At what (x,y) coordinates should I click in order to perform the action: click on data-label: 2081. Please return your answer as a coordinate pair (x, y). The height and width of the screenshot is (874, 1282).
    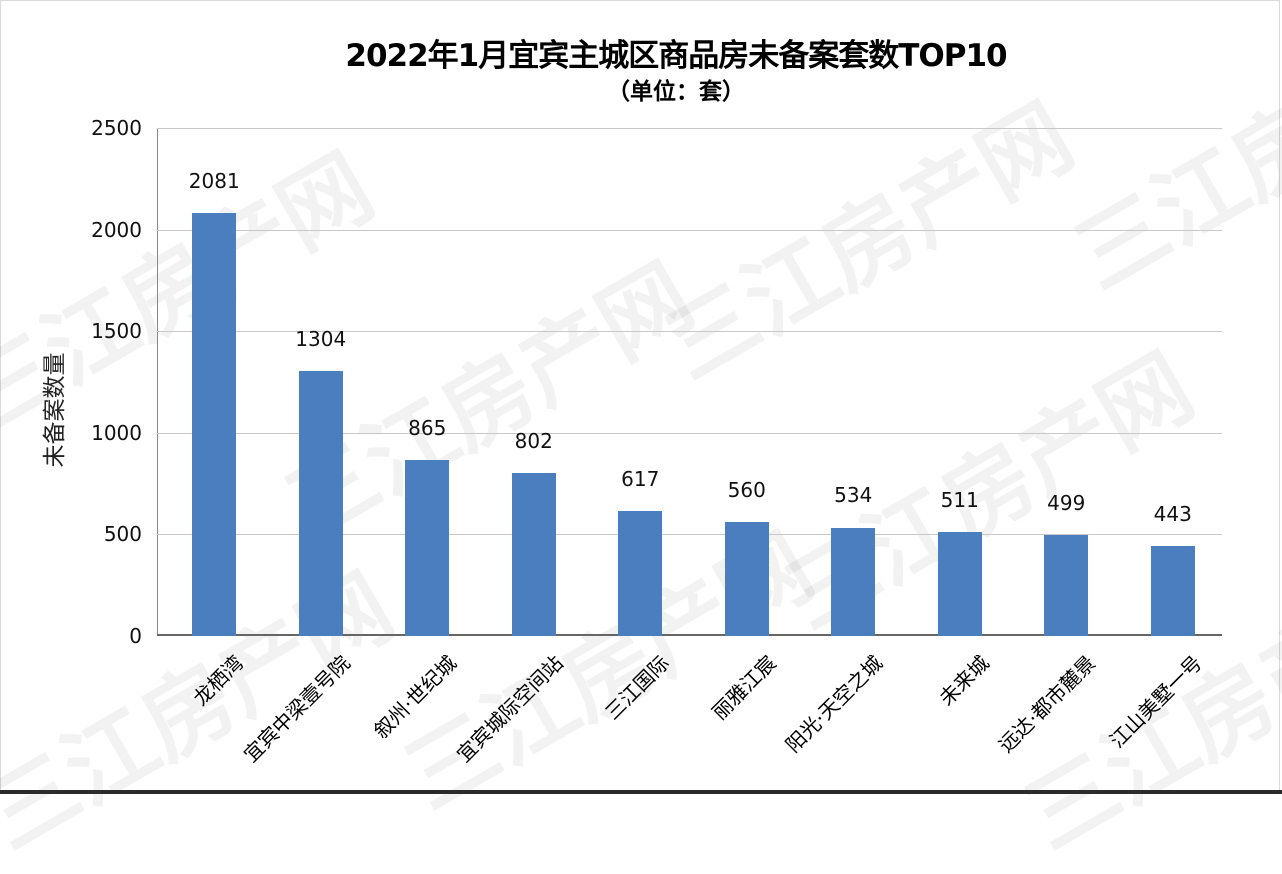
    Looking at the image, I should click on (214, 181).